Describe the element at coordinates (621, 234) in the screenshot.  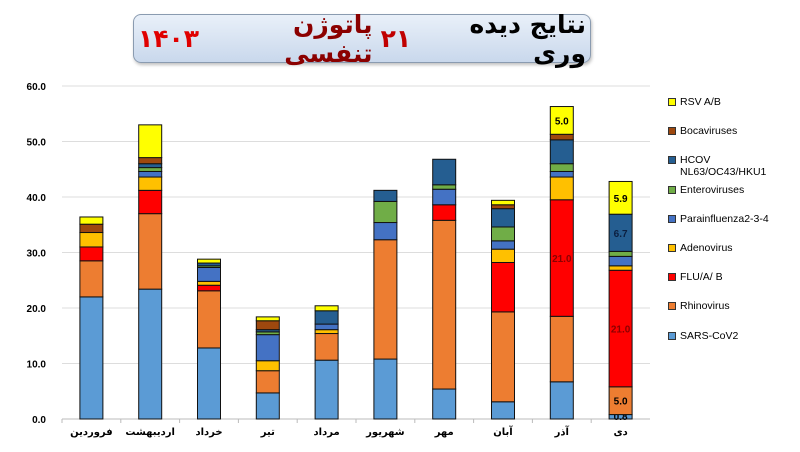
I see `data-label: 6.7` at that location.